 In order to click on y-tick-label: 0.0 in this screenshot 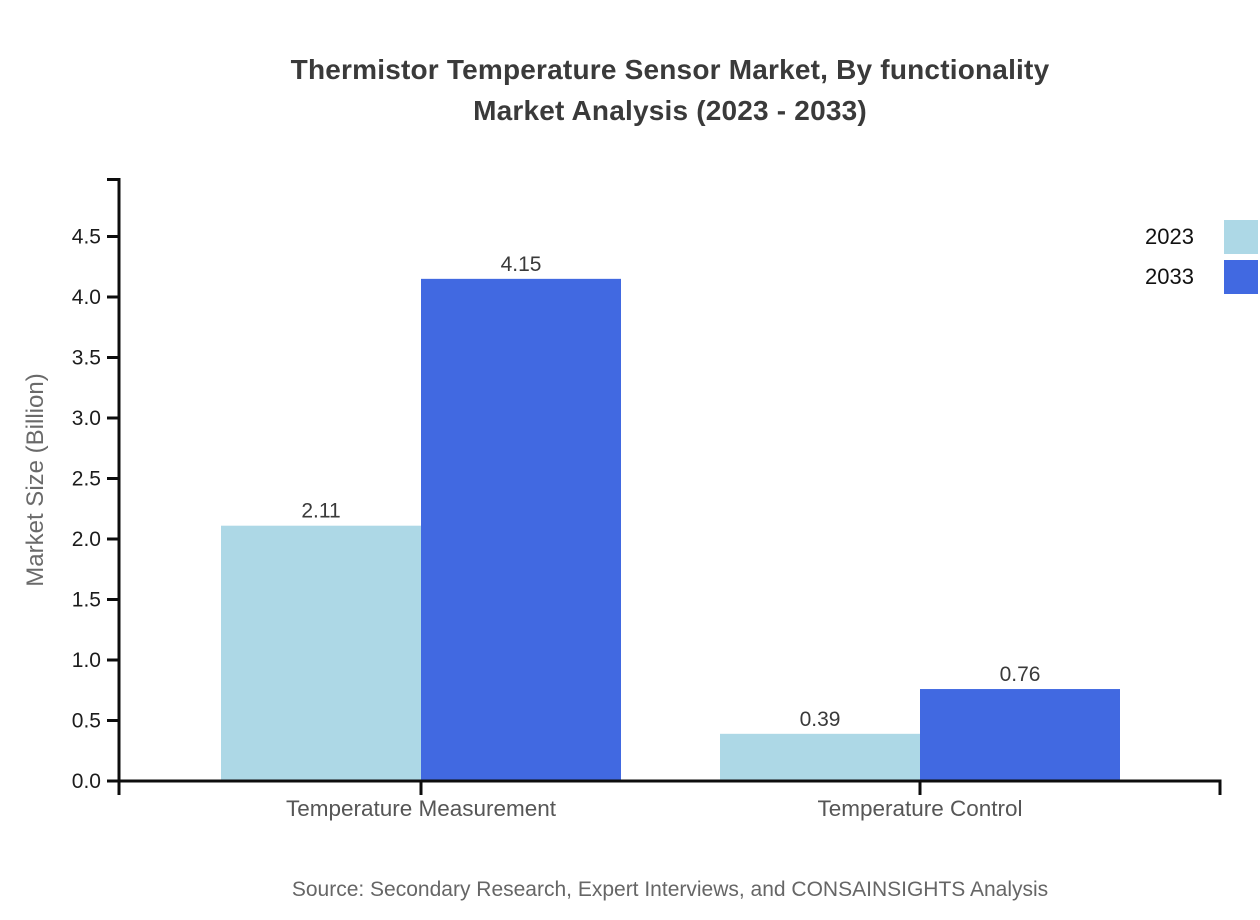, I will do `click(86, 781)`.